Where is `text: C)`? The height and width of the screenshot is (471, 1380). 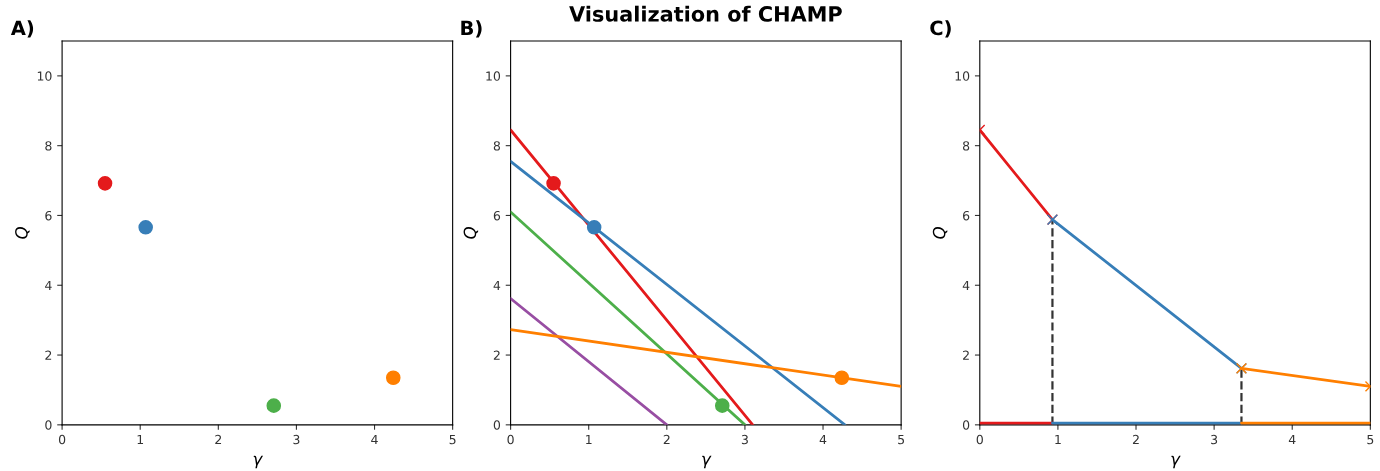 text: C) is located at coordinates (940, 29).